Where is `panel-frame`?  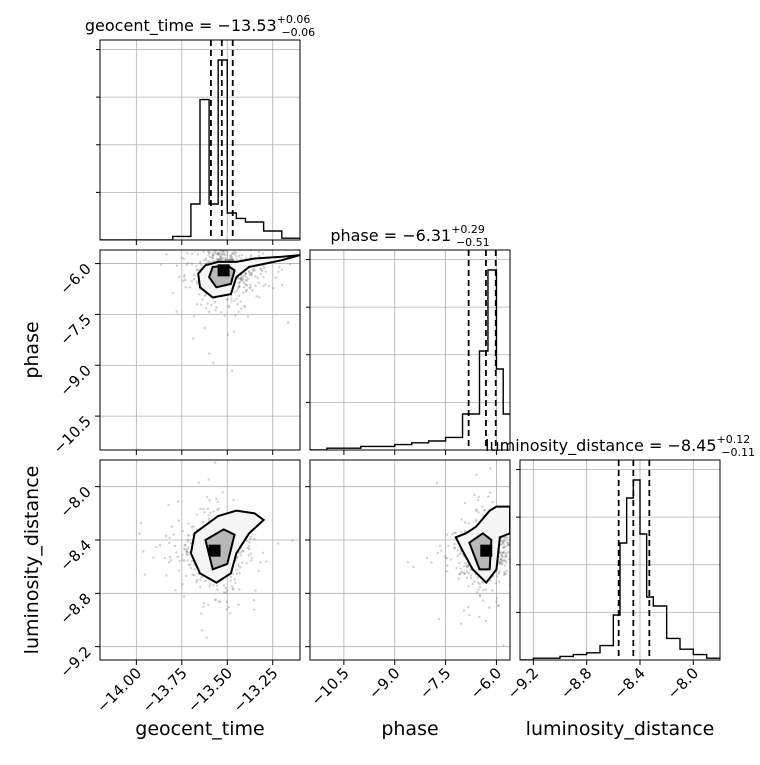 panel-frame is located at coordinates (200, 350).